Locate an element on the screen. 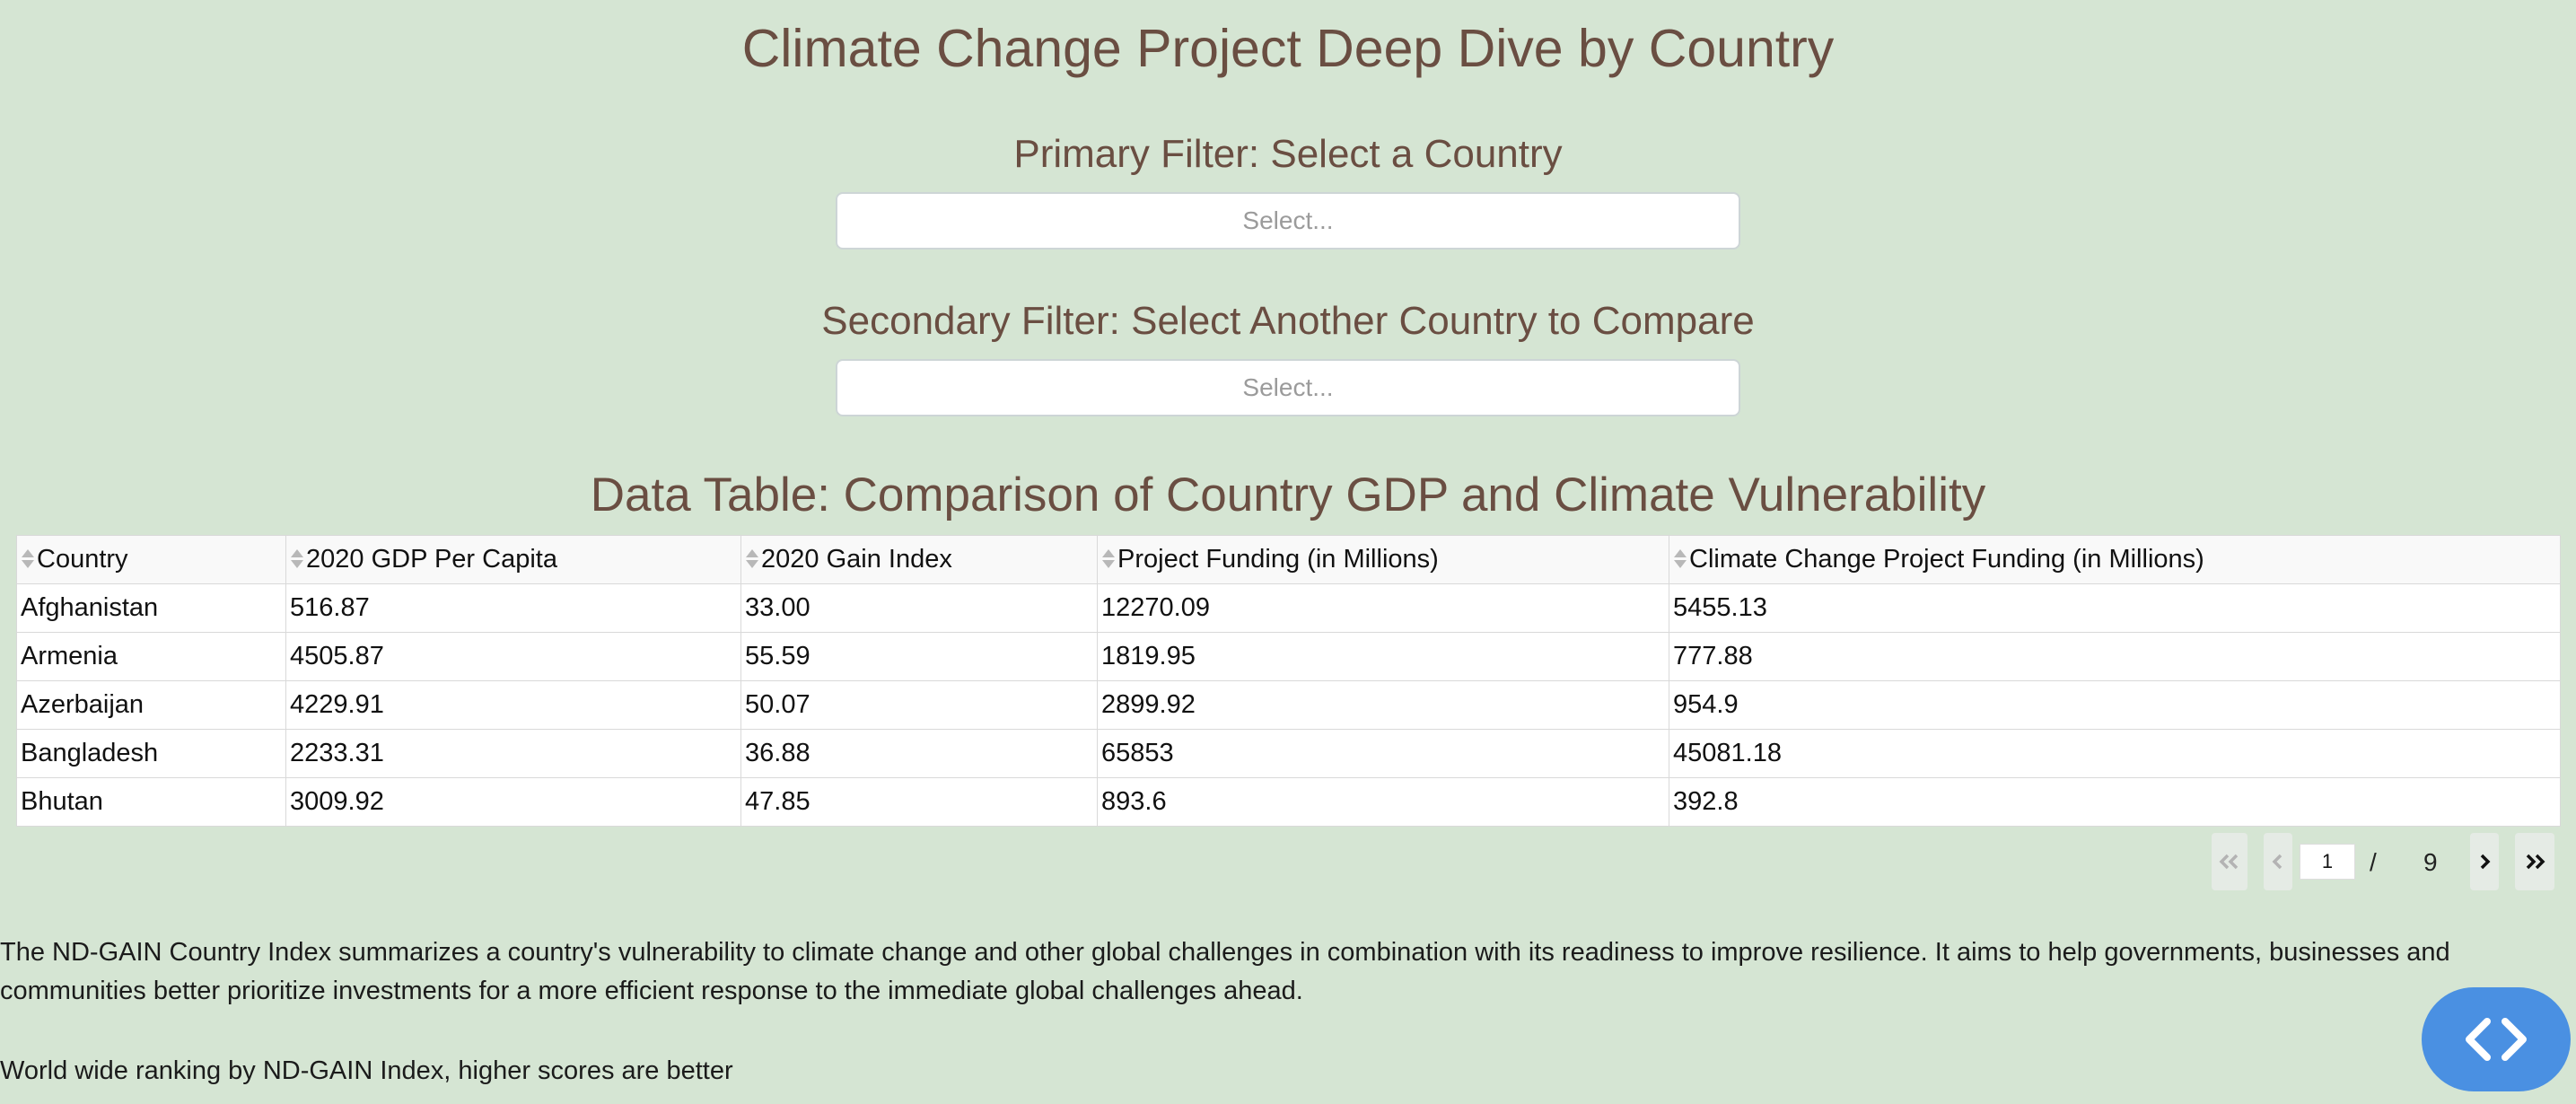 This screenshot has width=2576, height=1104. cell-gdp: 4229.91 is located at coordinates (513, 705).